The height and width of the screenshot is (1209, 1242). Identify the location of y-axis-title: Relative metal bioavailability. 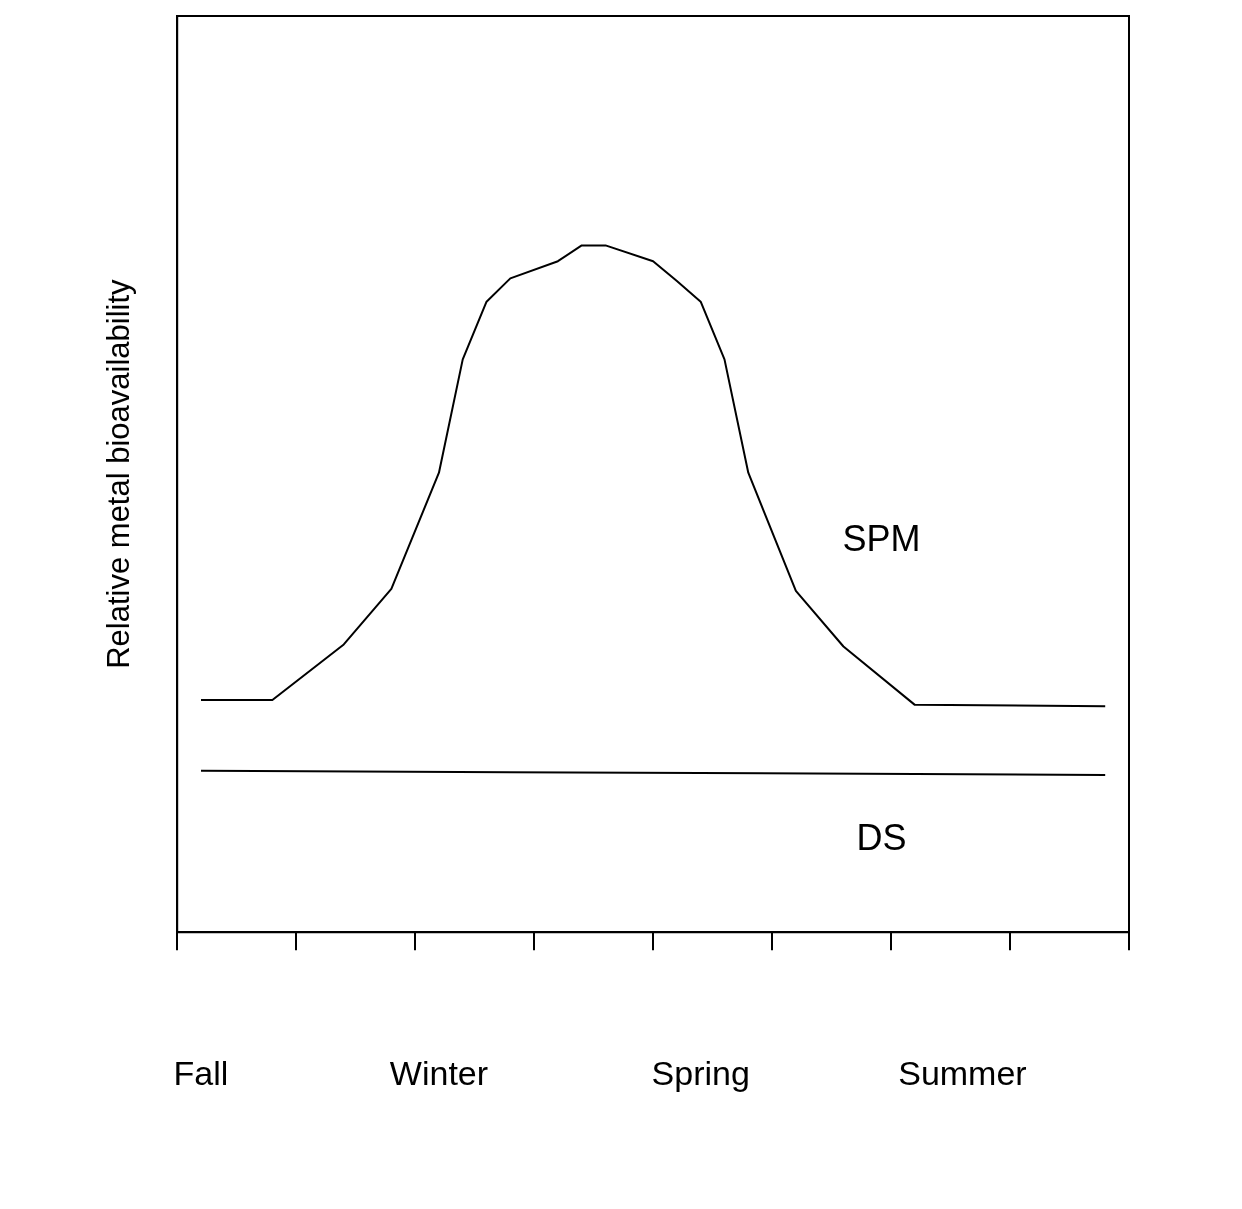
(119, 473).